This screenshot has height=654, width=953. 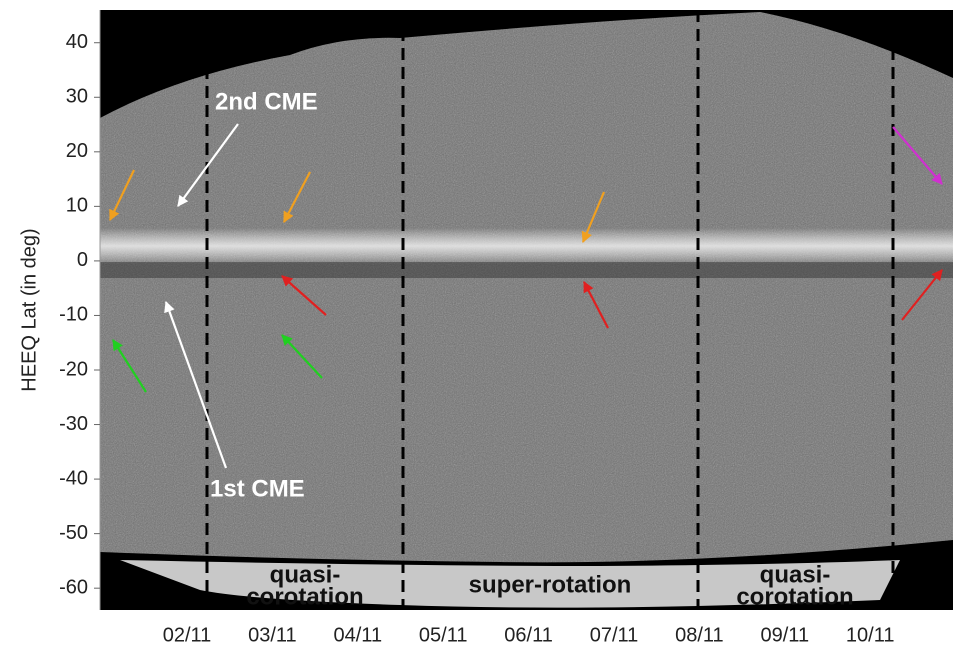 What do you see at coordinates (73, 424) in the screenshot?
I see `y-tick-label: -30` at bounding box center [73, 424].